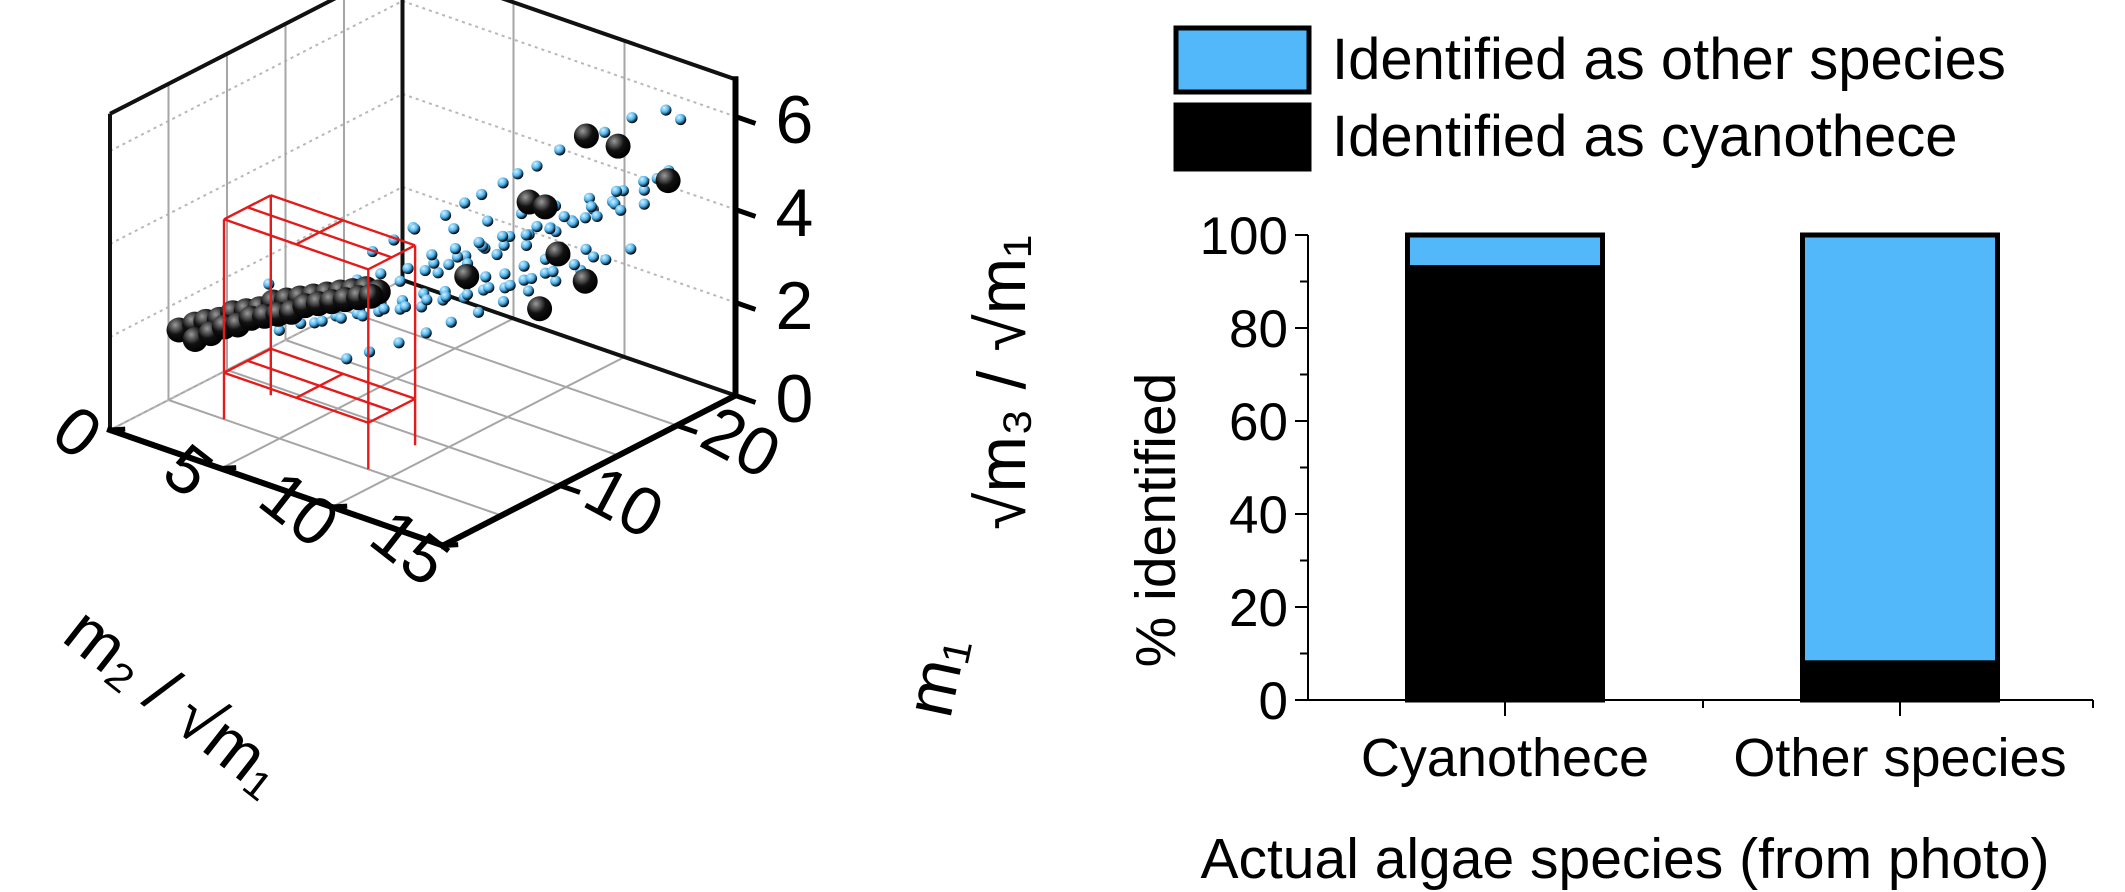 The image size is (2125, 892). I want to click on z-tick-label: 4, so click(794, 213).